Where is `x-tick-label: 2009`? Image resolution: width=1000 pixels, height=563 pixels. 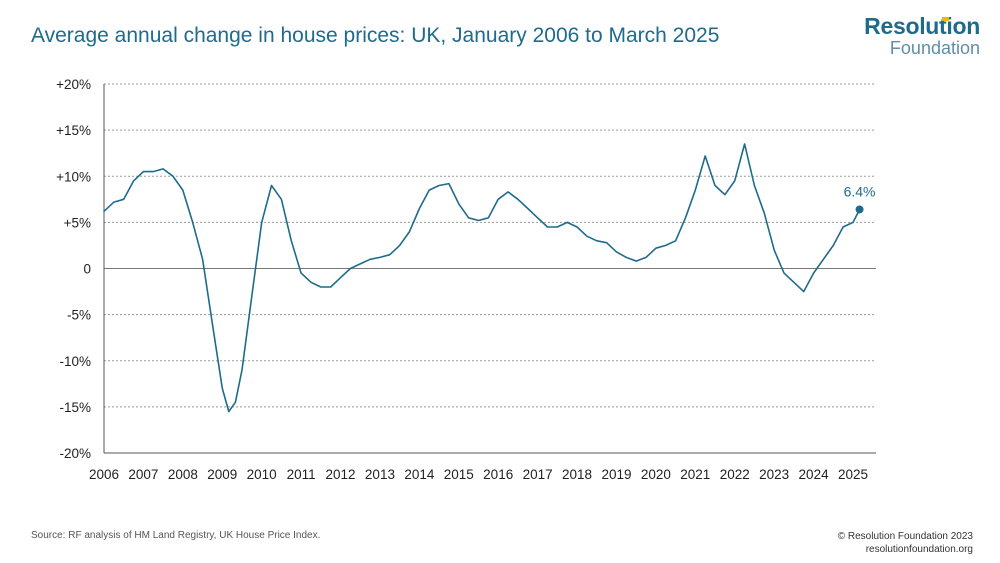 x-tick-label: 2009 is located at coordinates (222, 474).